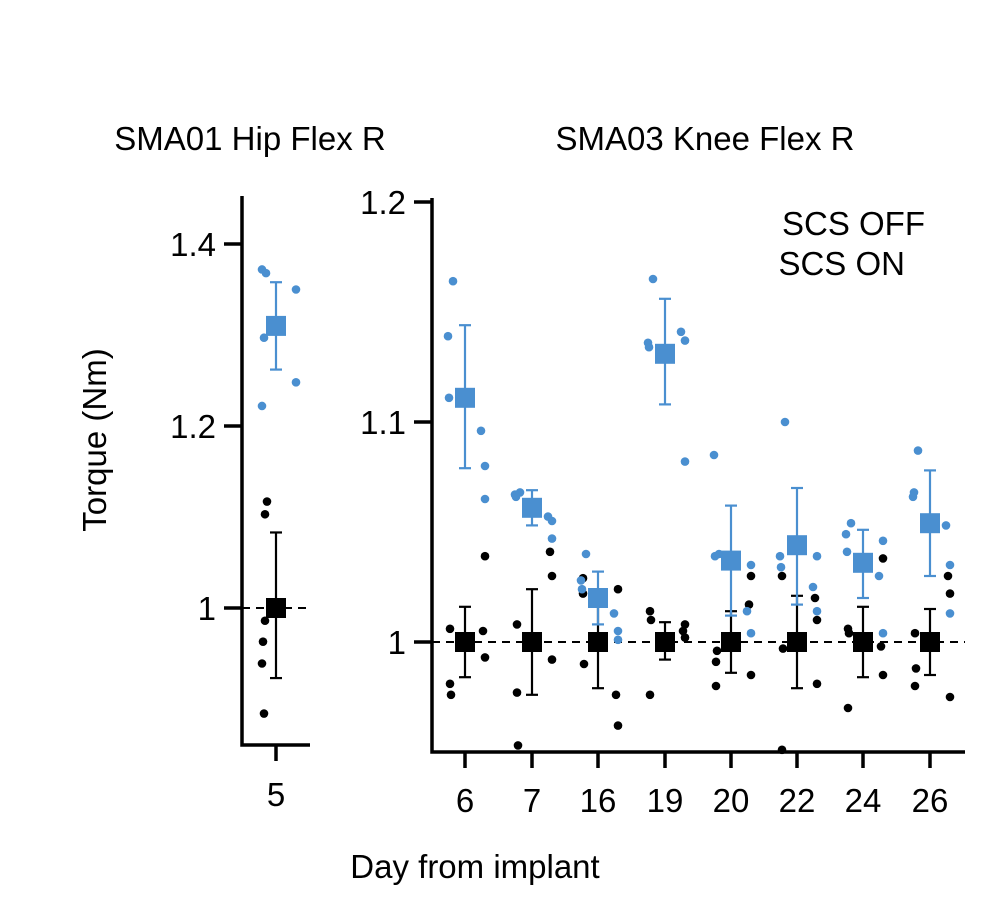 This screenshot has height=920, width=1000. Describe the element at coordinates (193, 244) in the screenshot. I see `panel1-y-tick-label: 1.4` at that location.